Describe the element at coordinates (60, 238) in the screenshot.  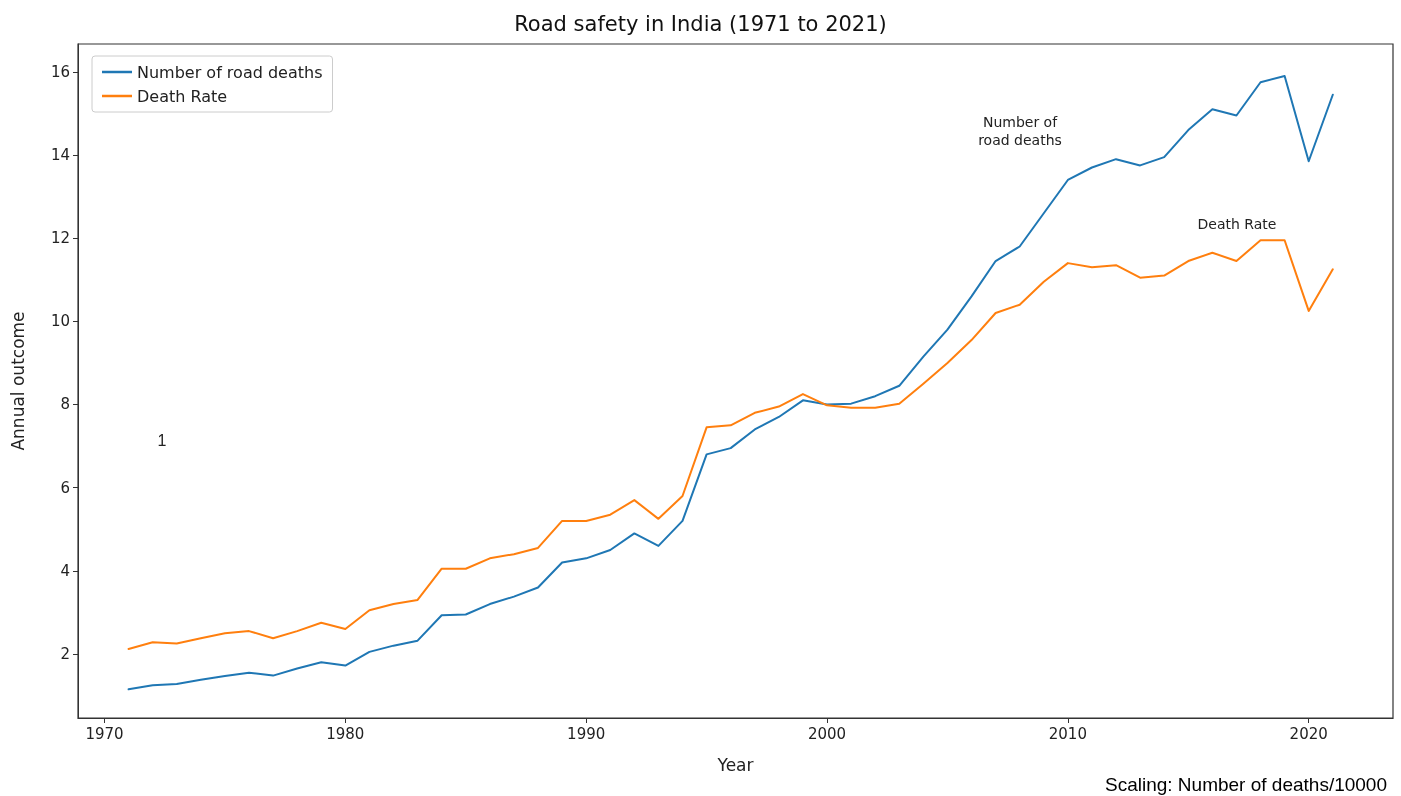
I see `y-tick-label: 12` at that location.